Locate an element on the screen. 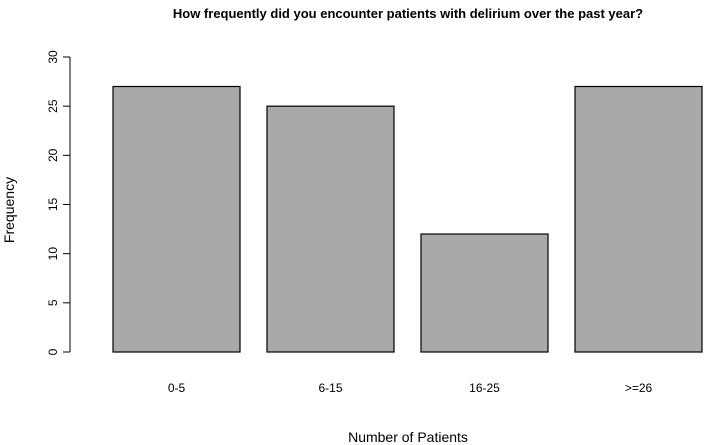 The width and height of the screenshot is (706, 445). y-tick-label: 20 is located at coordinates (53, 155).